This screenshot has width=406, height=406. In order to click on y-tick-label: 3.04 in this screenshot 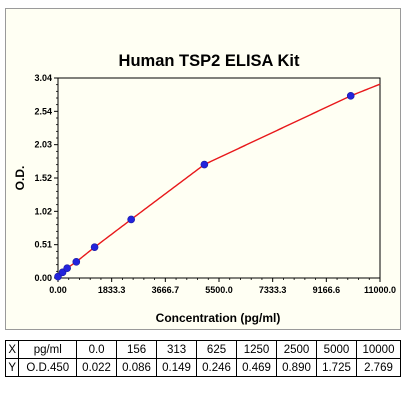, I will do `click(43, 78)`.